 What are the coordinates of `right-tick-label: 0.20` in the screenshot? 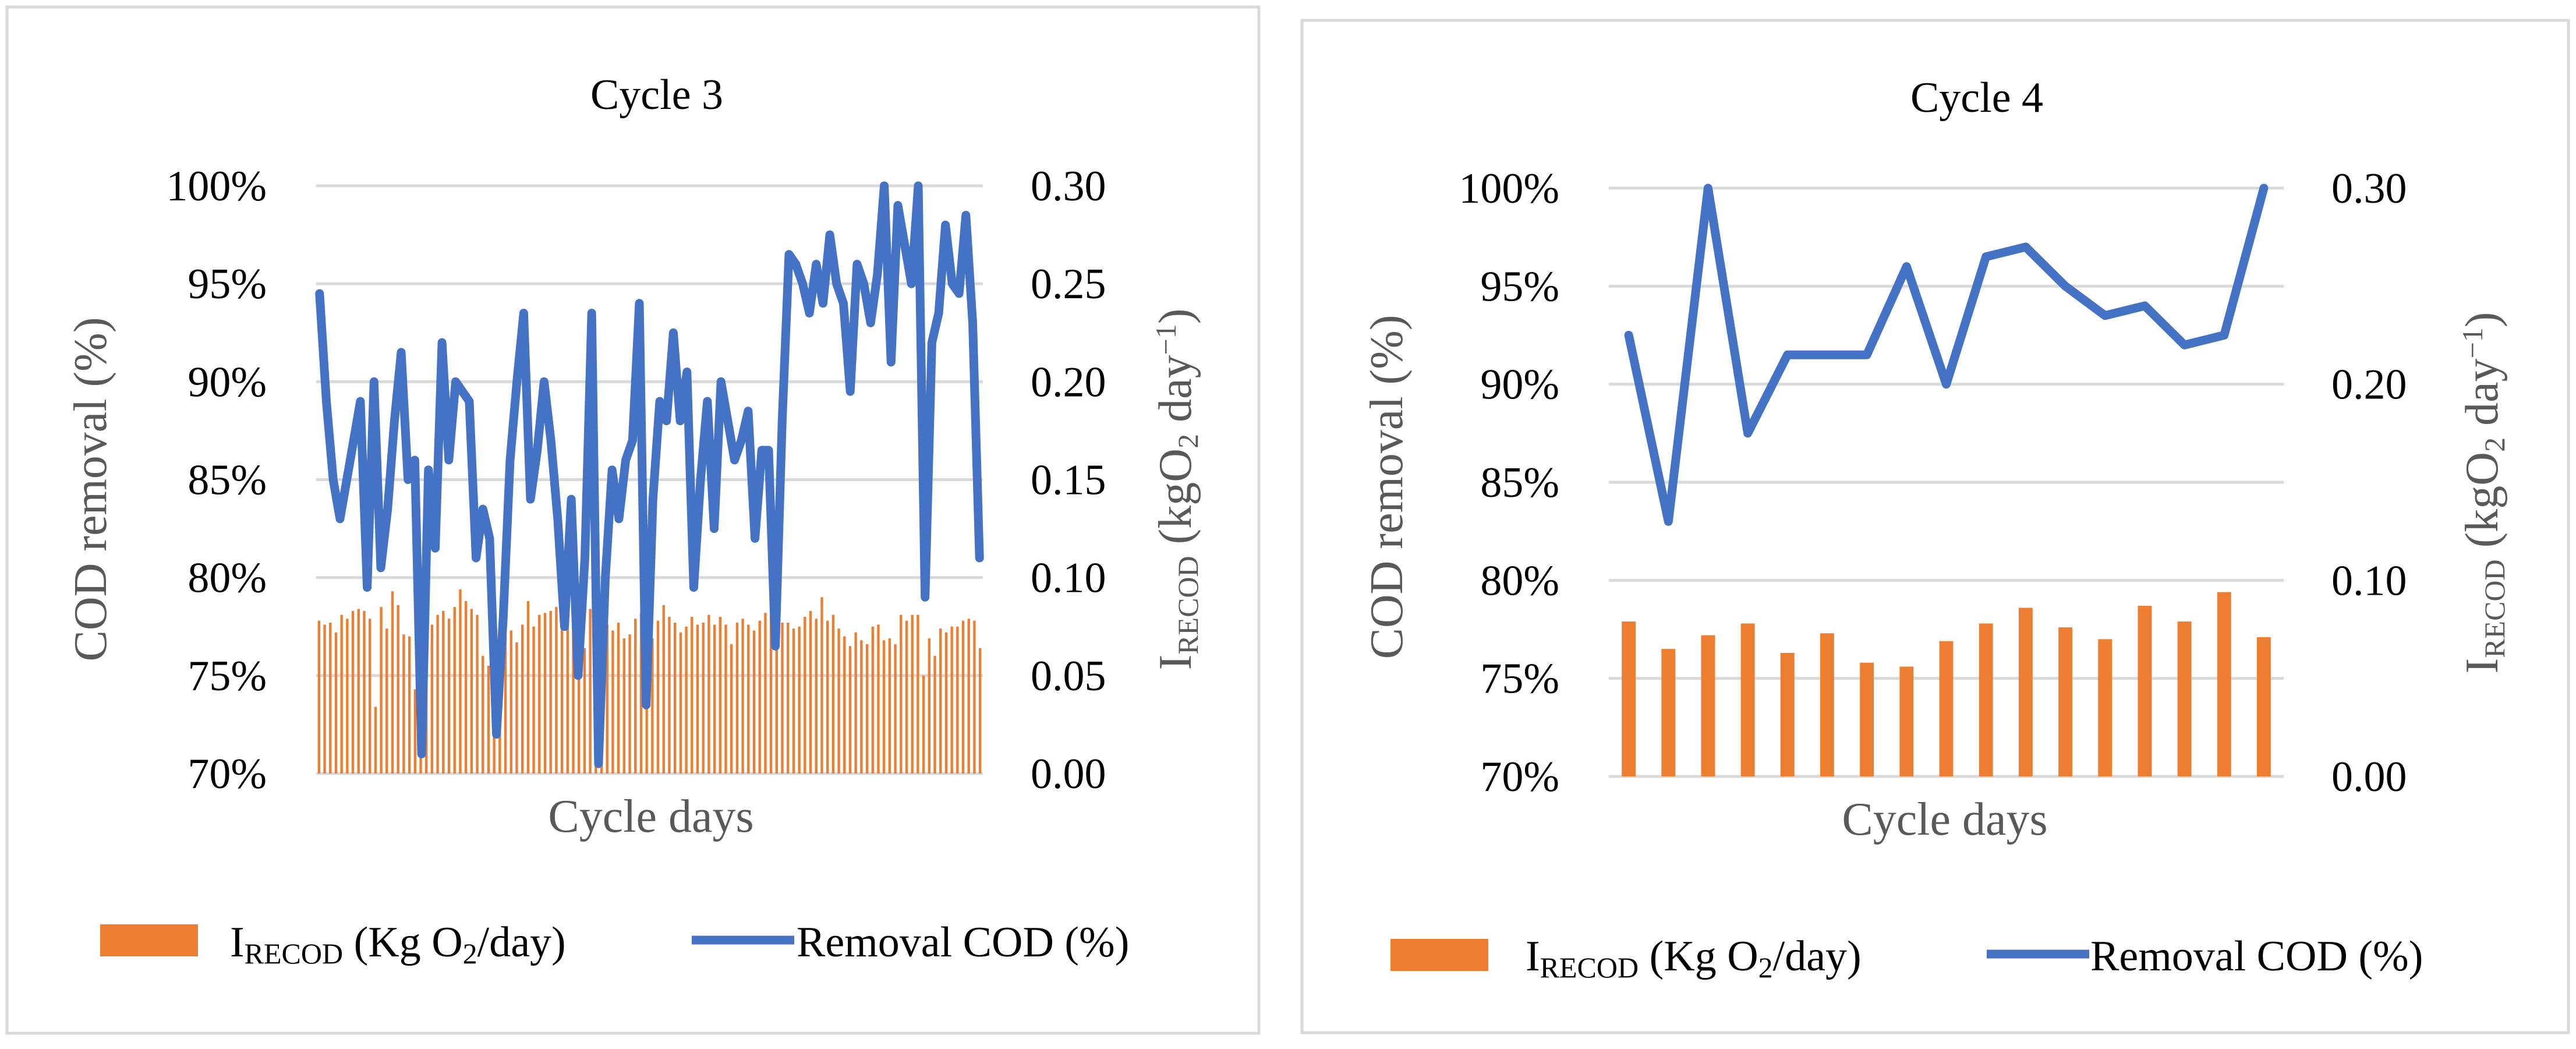 It's located at (2369, 385).